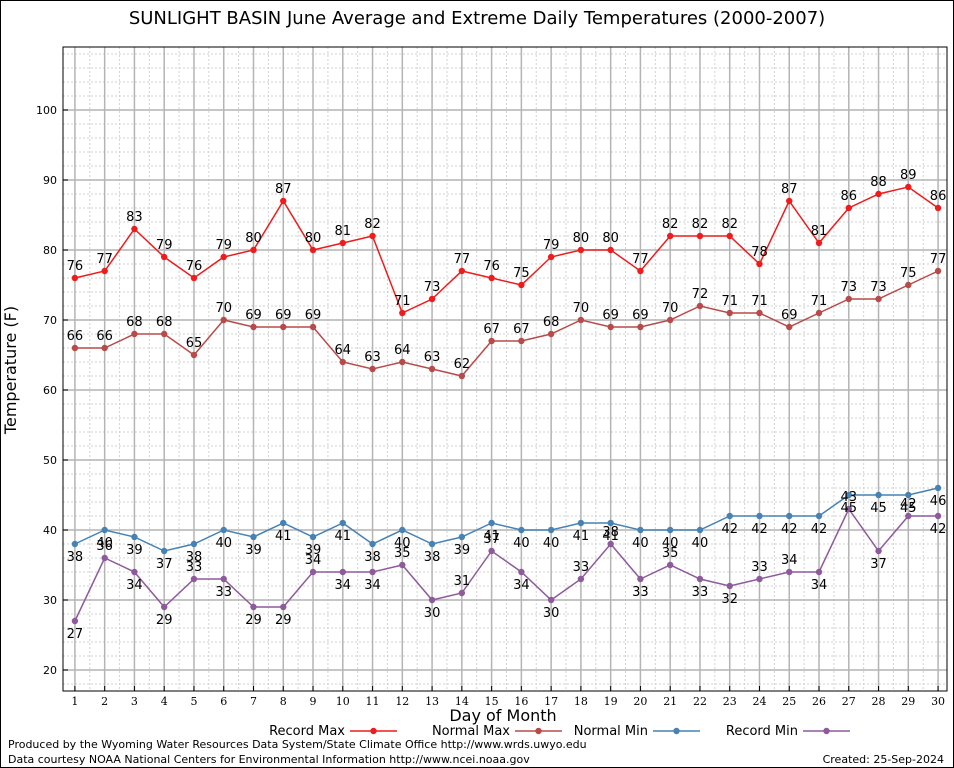 The width and height of the screenshot is (954, 768). What do you see at coordinates (729, 224) in the screenshot?
I see `record-max-data-label: 82` at bounding box center [729, 224].